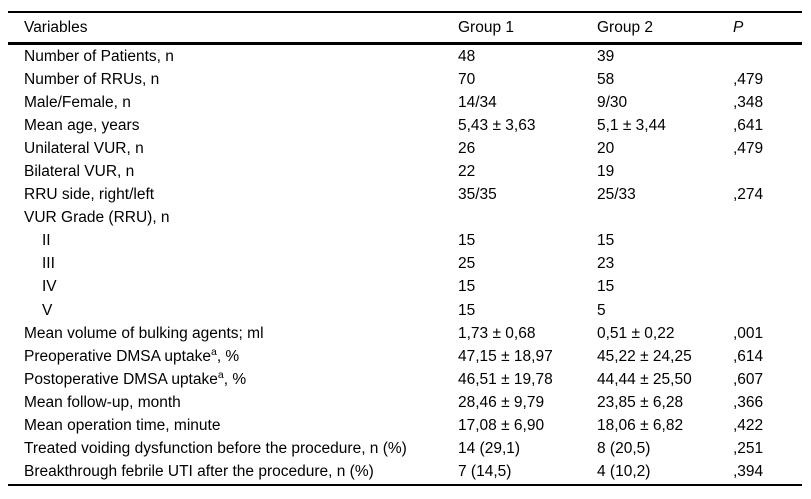 The image size is (811, 499). What do you see at coordinates (467, 56) in the screenshot?
I see `cell-group1: 48` at bounding box center [467, 56].